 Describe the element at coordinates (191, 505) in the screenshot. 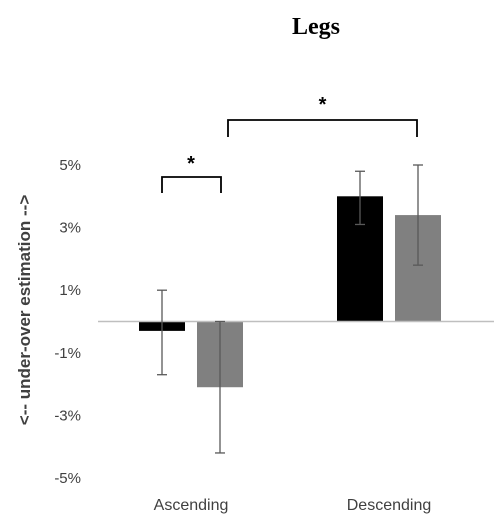

I see `x-category-label: Ascending` at that location.